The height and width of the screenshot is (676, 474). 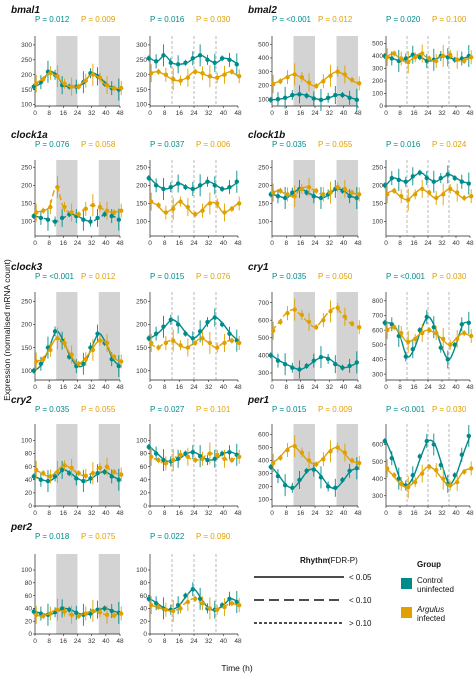 What do you see at coordinates (144, 493) in the screenshot?
I see `y-tick-label: 20` at bounding box center [144, 493].